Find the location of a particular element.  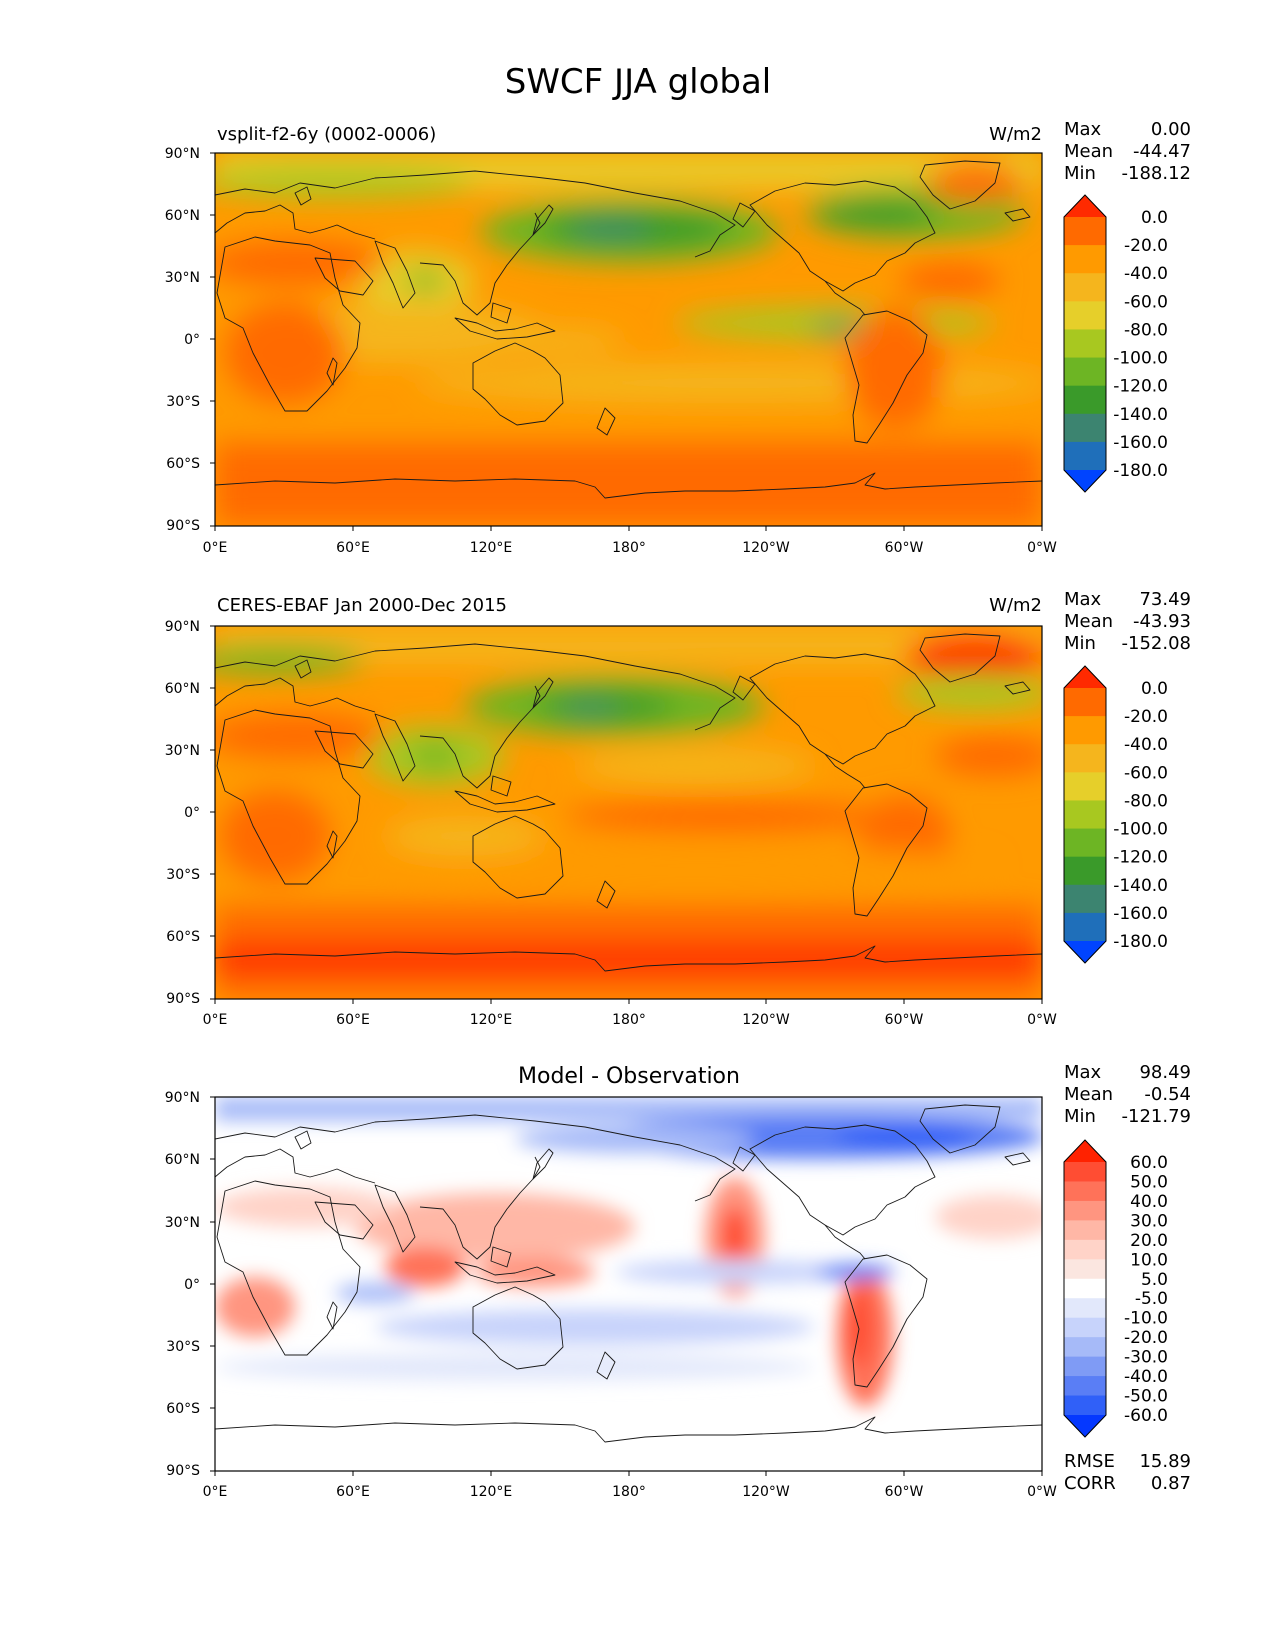

colorbar-tick-label: 60.0 is located at coordinates (1149, 1163).